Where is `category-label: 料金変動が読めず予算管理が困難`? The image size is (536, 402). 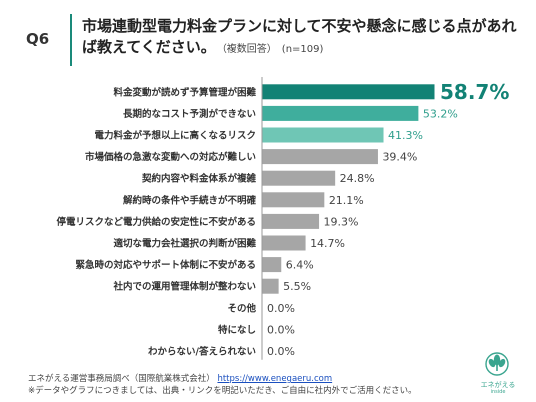 category-label: 料金変動が読めず予算管理が困難 is located at coordinates (184, 92).